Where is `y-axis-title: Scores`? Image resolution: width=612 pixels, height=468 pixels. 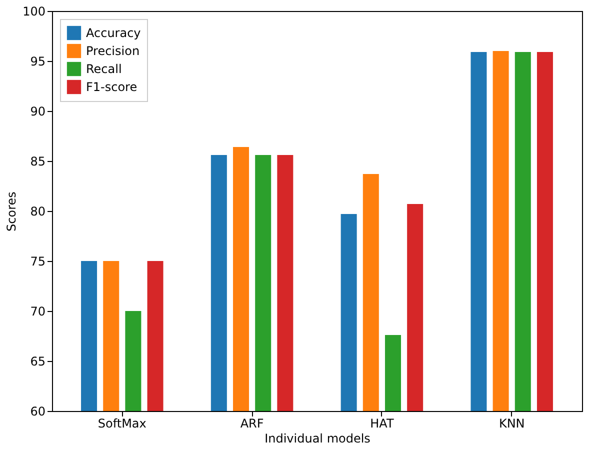
y-axis-title: Scores is located at coordinates (11, 212).